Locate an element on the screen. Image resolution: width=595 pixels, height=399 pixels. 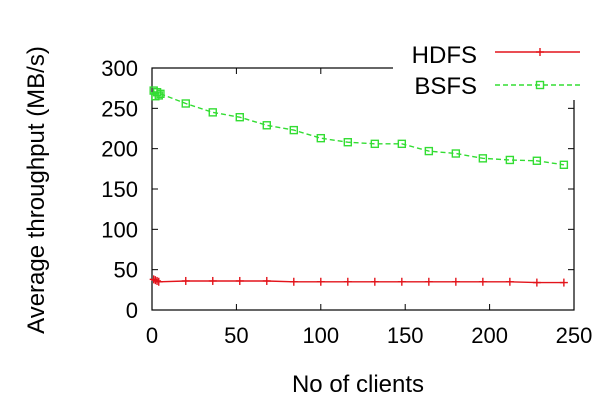
legend-swatch-marker-hdfs is located at coordinates (540, 52).